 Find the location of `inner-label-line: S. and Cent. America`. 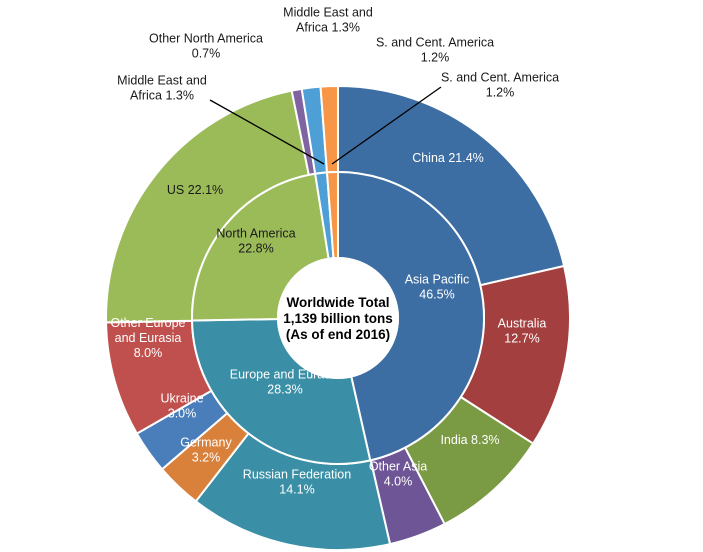

inner-label-line: S. and Cent. America is located at coordinates (500, 78).